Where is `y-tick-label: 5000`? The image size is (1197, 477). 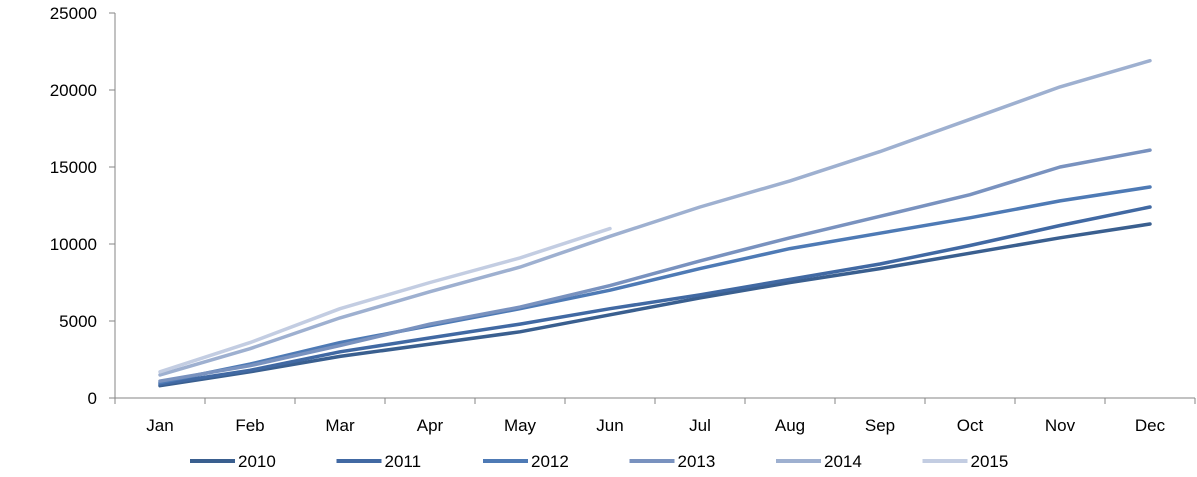
y-tick-label: 5000 is located at coordinates (78, 321).